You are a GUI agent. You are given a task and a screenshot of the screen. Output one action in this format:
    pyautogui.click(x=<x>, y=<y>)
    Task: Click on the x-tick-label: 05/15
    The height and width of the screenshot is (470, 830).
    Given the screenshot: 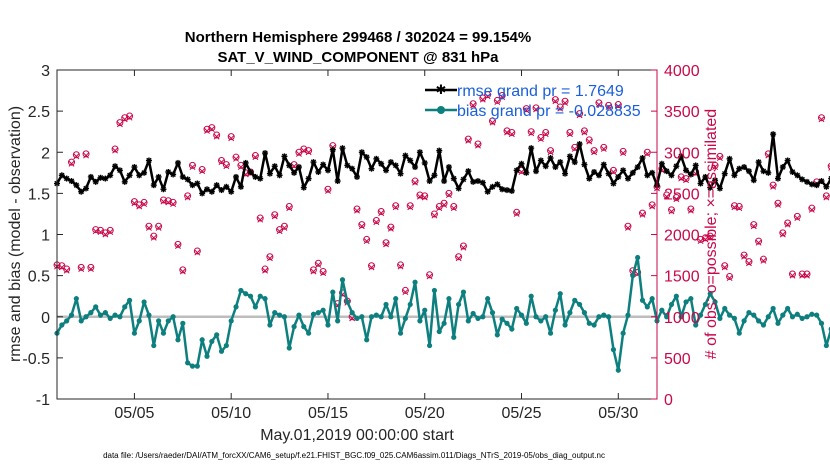 What is the action you would take?
    pyautogui.click(x=328, y=413)
    